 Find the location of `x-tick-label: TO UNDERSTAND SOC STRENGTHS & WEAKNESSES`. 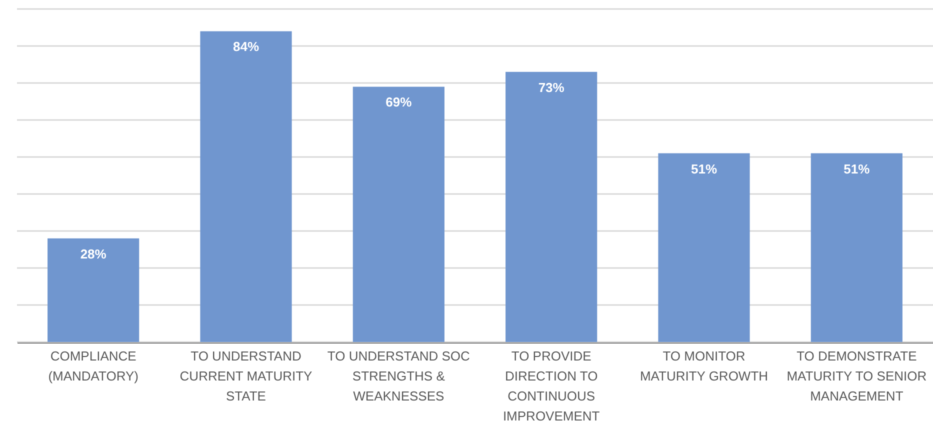

x-tick-label: TO UNDERSTAND SOC STRENGTHS & WEAKNESSES is located at coordinates (398, 376).